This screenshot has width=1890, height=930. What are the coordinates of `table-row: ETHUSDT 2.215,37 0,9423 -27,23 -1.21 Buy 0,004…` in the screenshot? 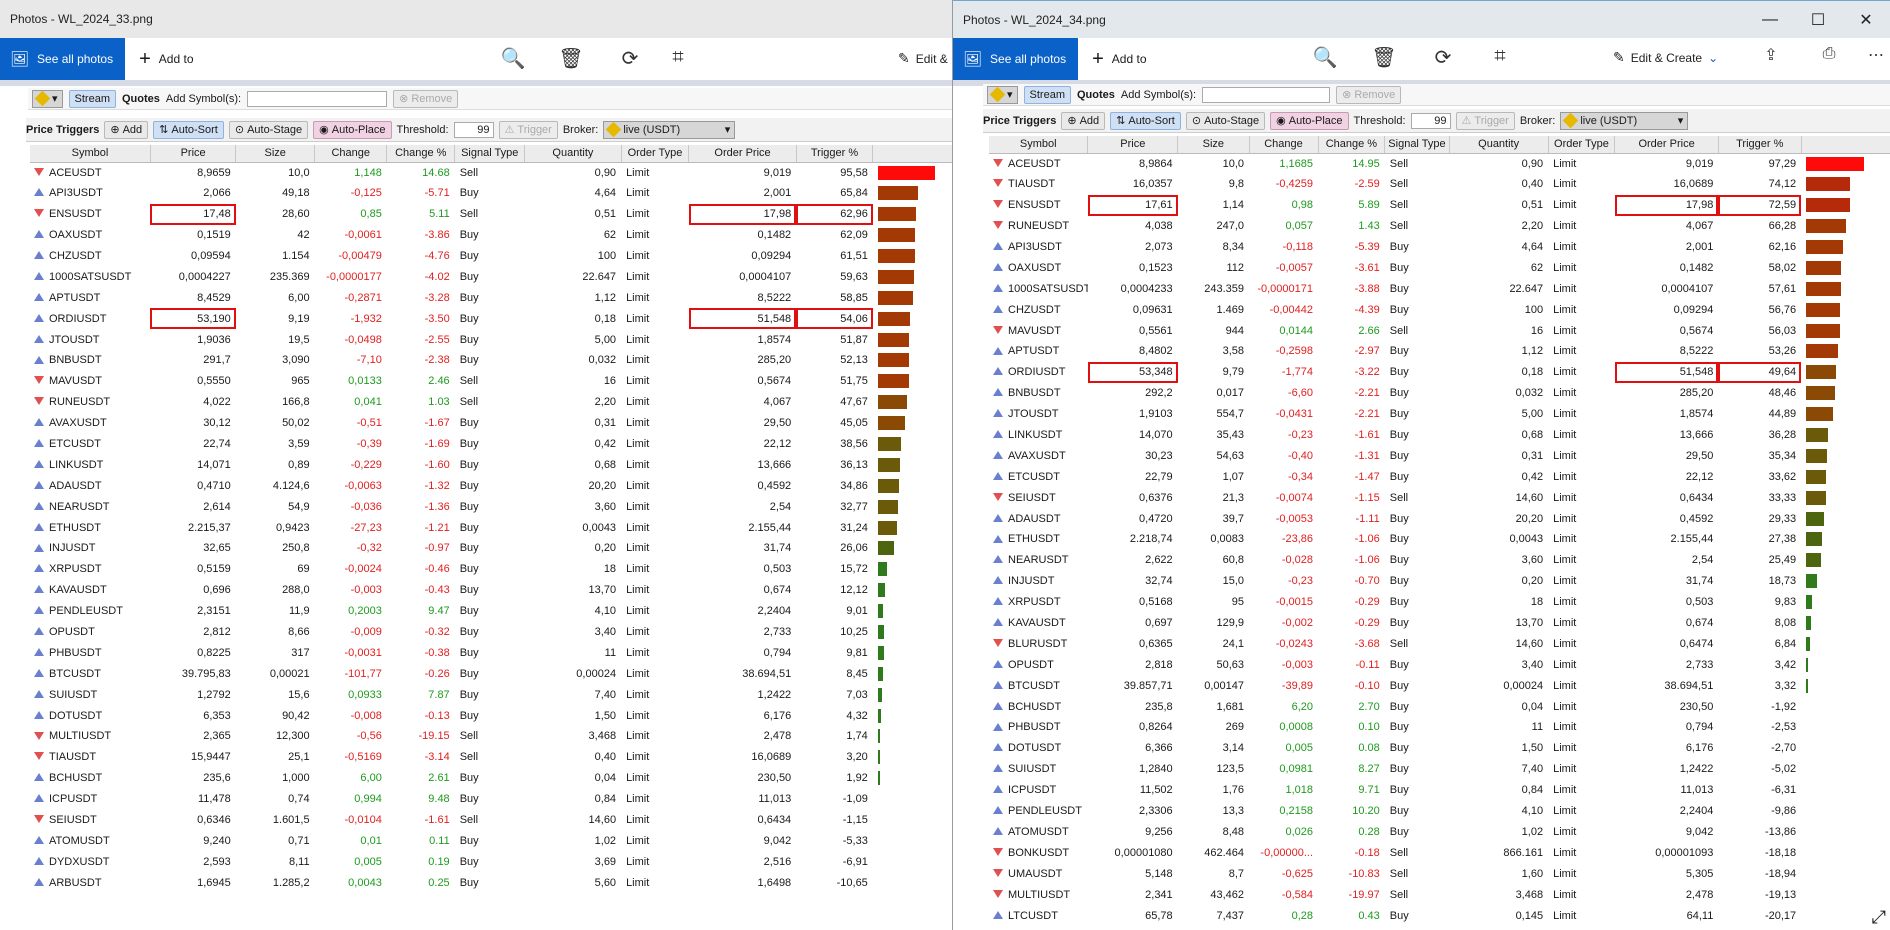 It's located at (492, 527).